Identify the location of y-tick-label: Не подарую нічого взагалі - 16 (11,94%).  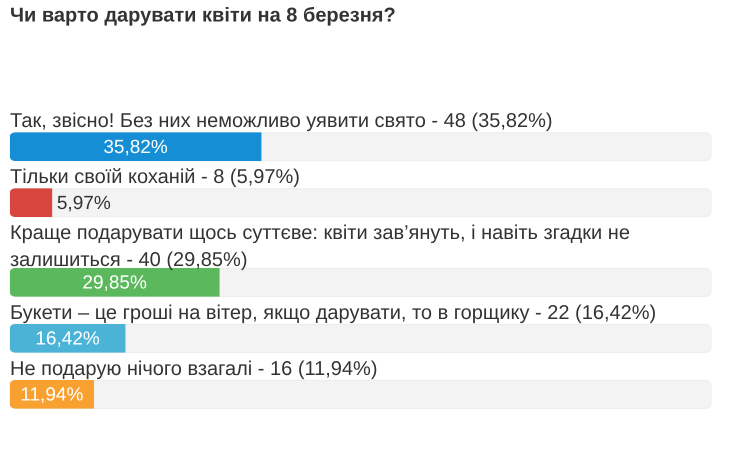
(194, 369).